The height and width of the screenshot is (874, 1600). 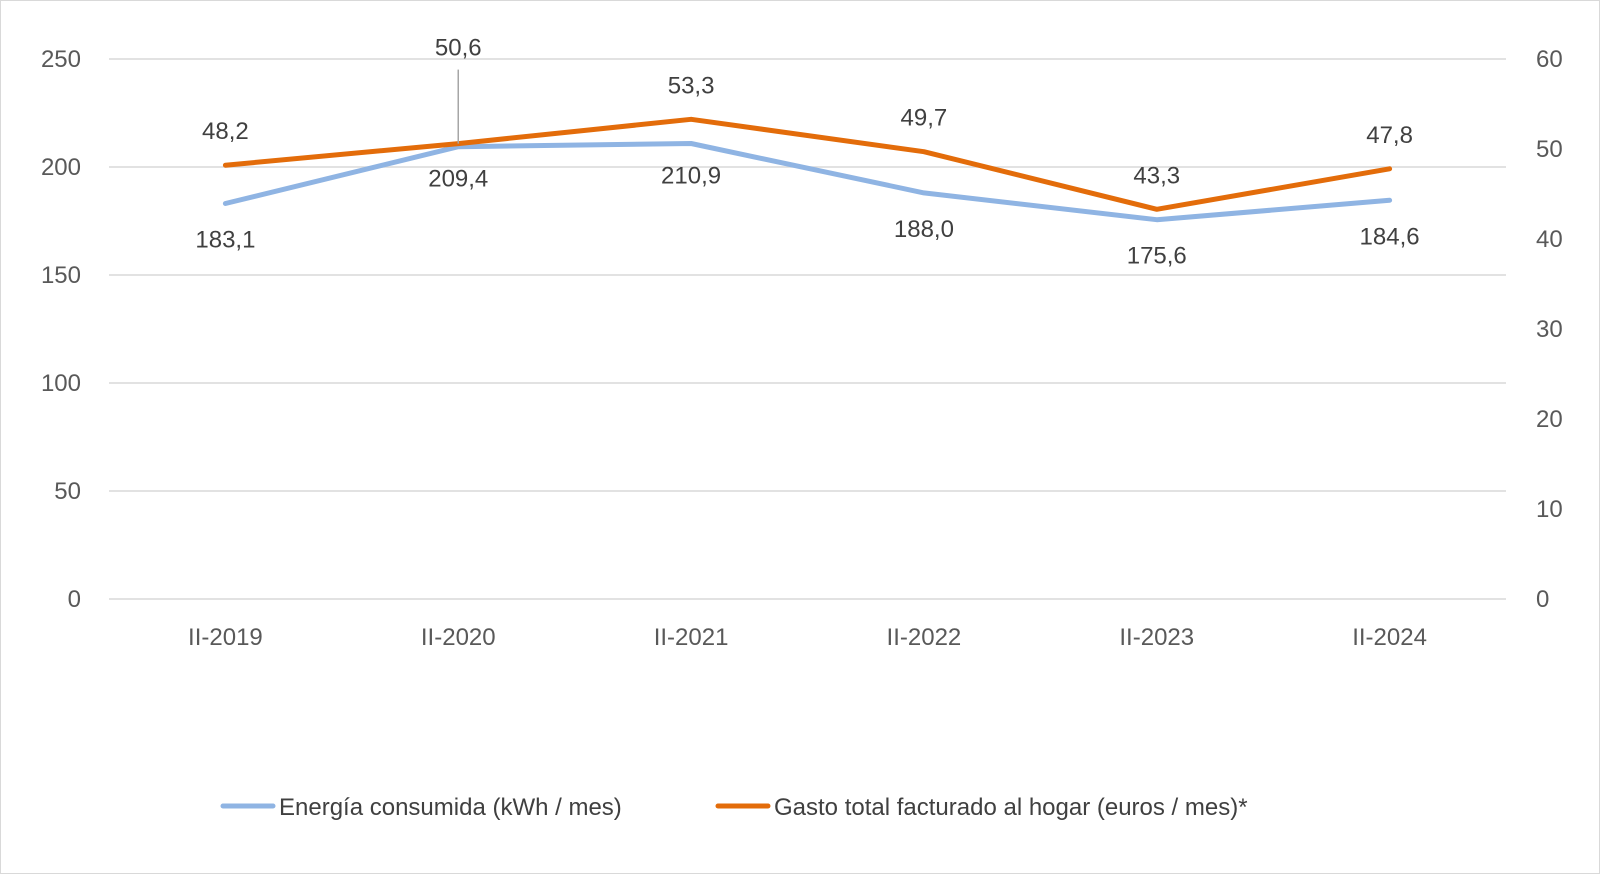 What do you see at coordinates (458, 48) in the screenshot?
I see `data-label: 50,6` at bounding box center [458, 48].